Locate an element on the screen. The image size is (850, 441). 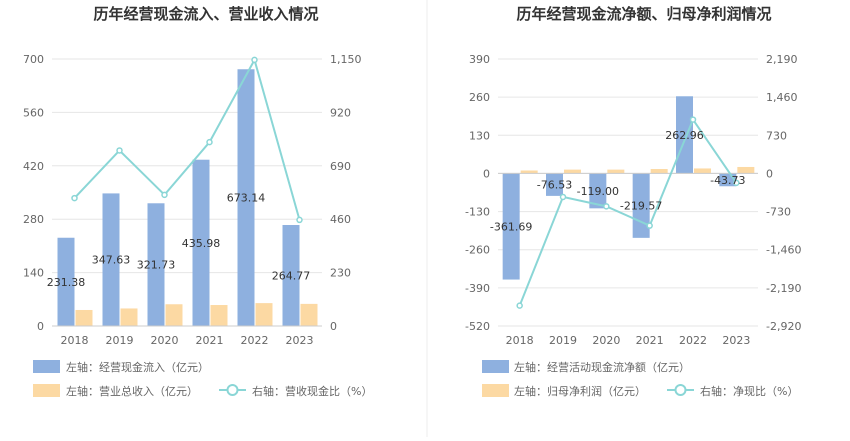
y-left-tick-label: 130 is located at coordinates (479, 135).